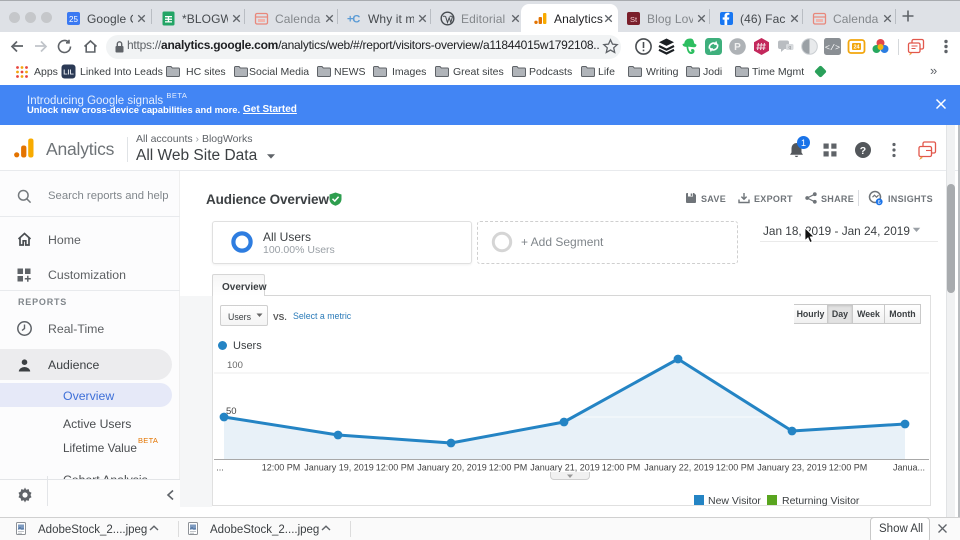 This screenshot has width=960, height=540. Describe the element at coordinates (634, 19) in the screenshot. I see `svg-text: St` at that location.